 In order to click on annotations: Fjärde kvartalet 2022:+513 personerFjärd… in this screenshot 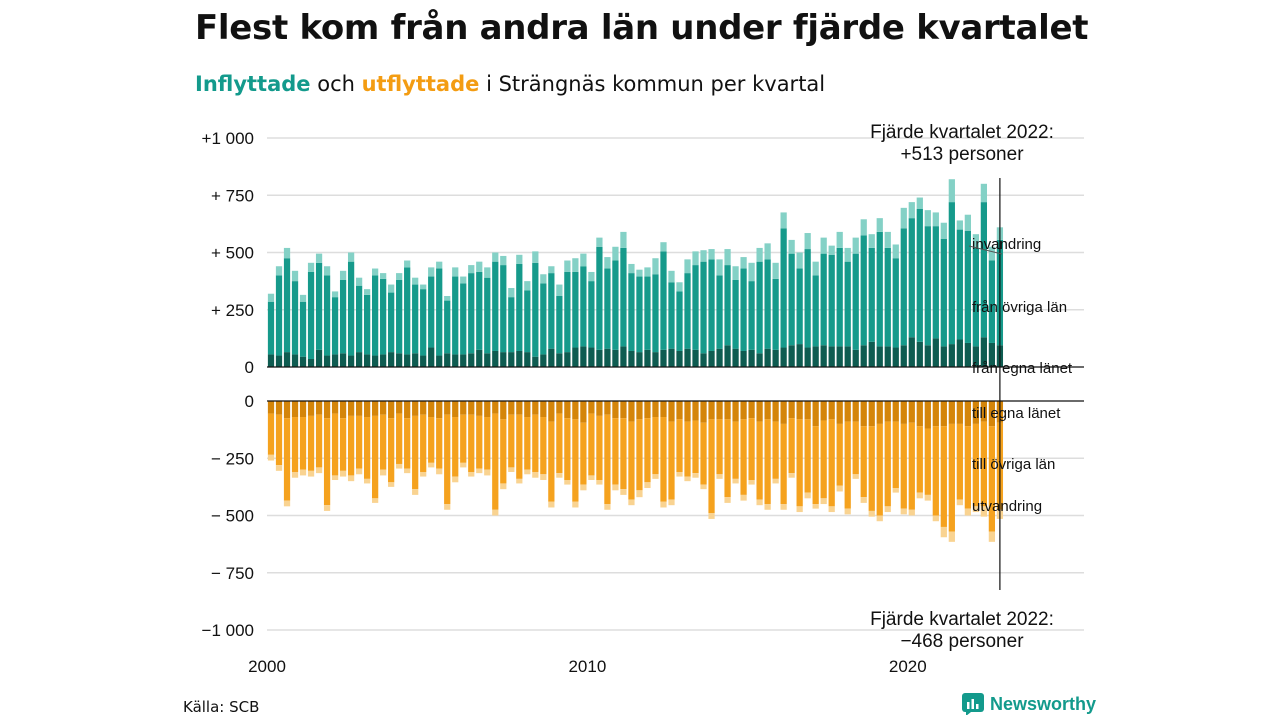, I will do `click(971, 387)`.